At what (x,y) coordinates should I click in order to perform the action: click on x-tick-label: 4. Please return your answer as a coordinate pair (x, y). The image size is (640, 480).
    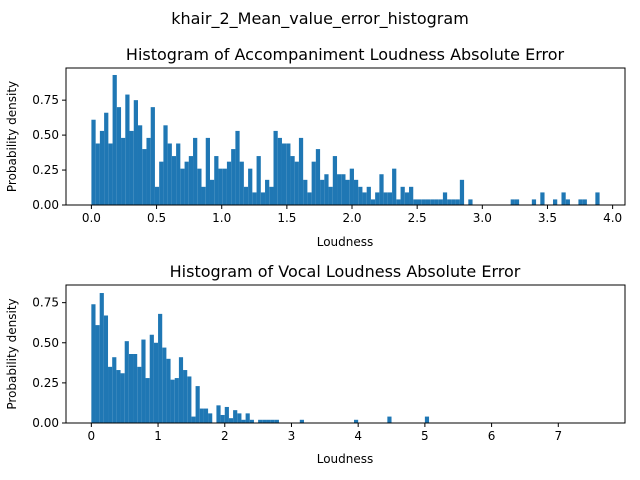
    Looking at the image, I should click on (358, 436).